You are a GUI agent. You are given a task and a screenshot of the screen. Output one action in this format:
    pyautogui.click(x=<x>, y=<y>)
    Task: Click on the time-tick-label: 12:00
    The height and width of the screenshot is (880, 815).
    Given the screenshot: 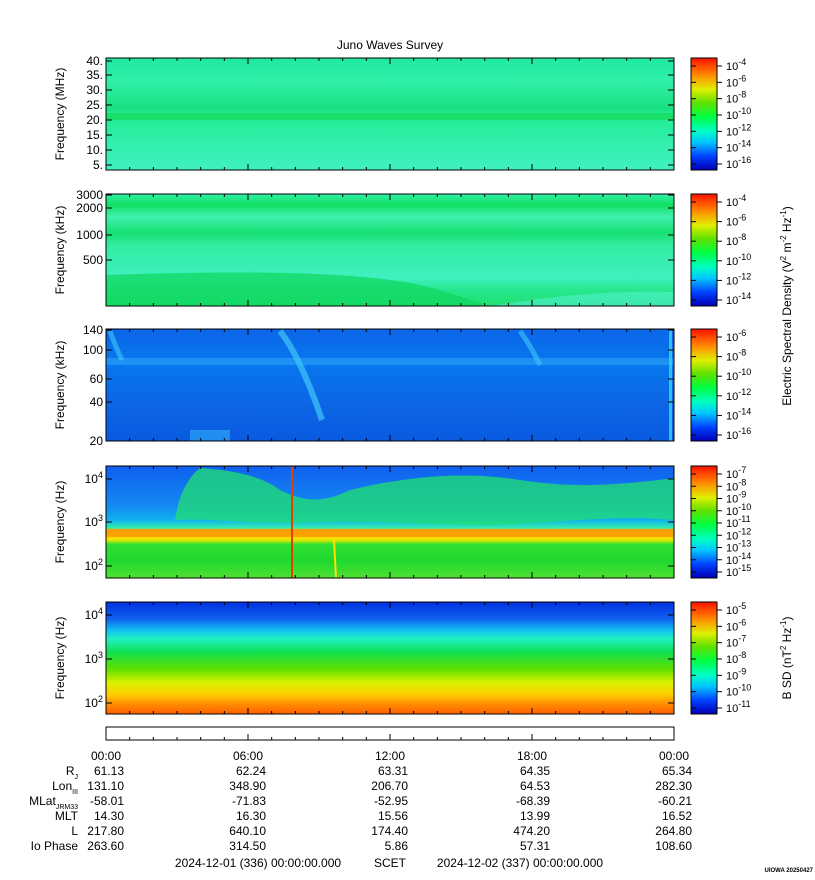 What is the action you would take?
    pyautogui.click(x=390, y=756)
    